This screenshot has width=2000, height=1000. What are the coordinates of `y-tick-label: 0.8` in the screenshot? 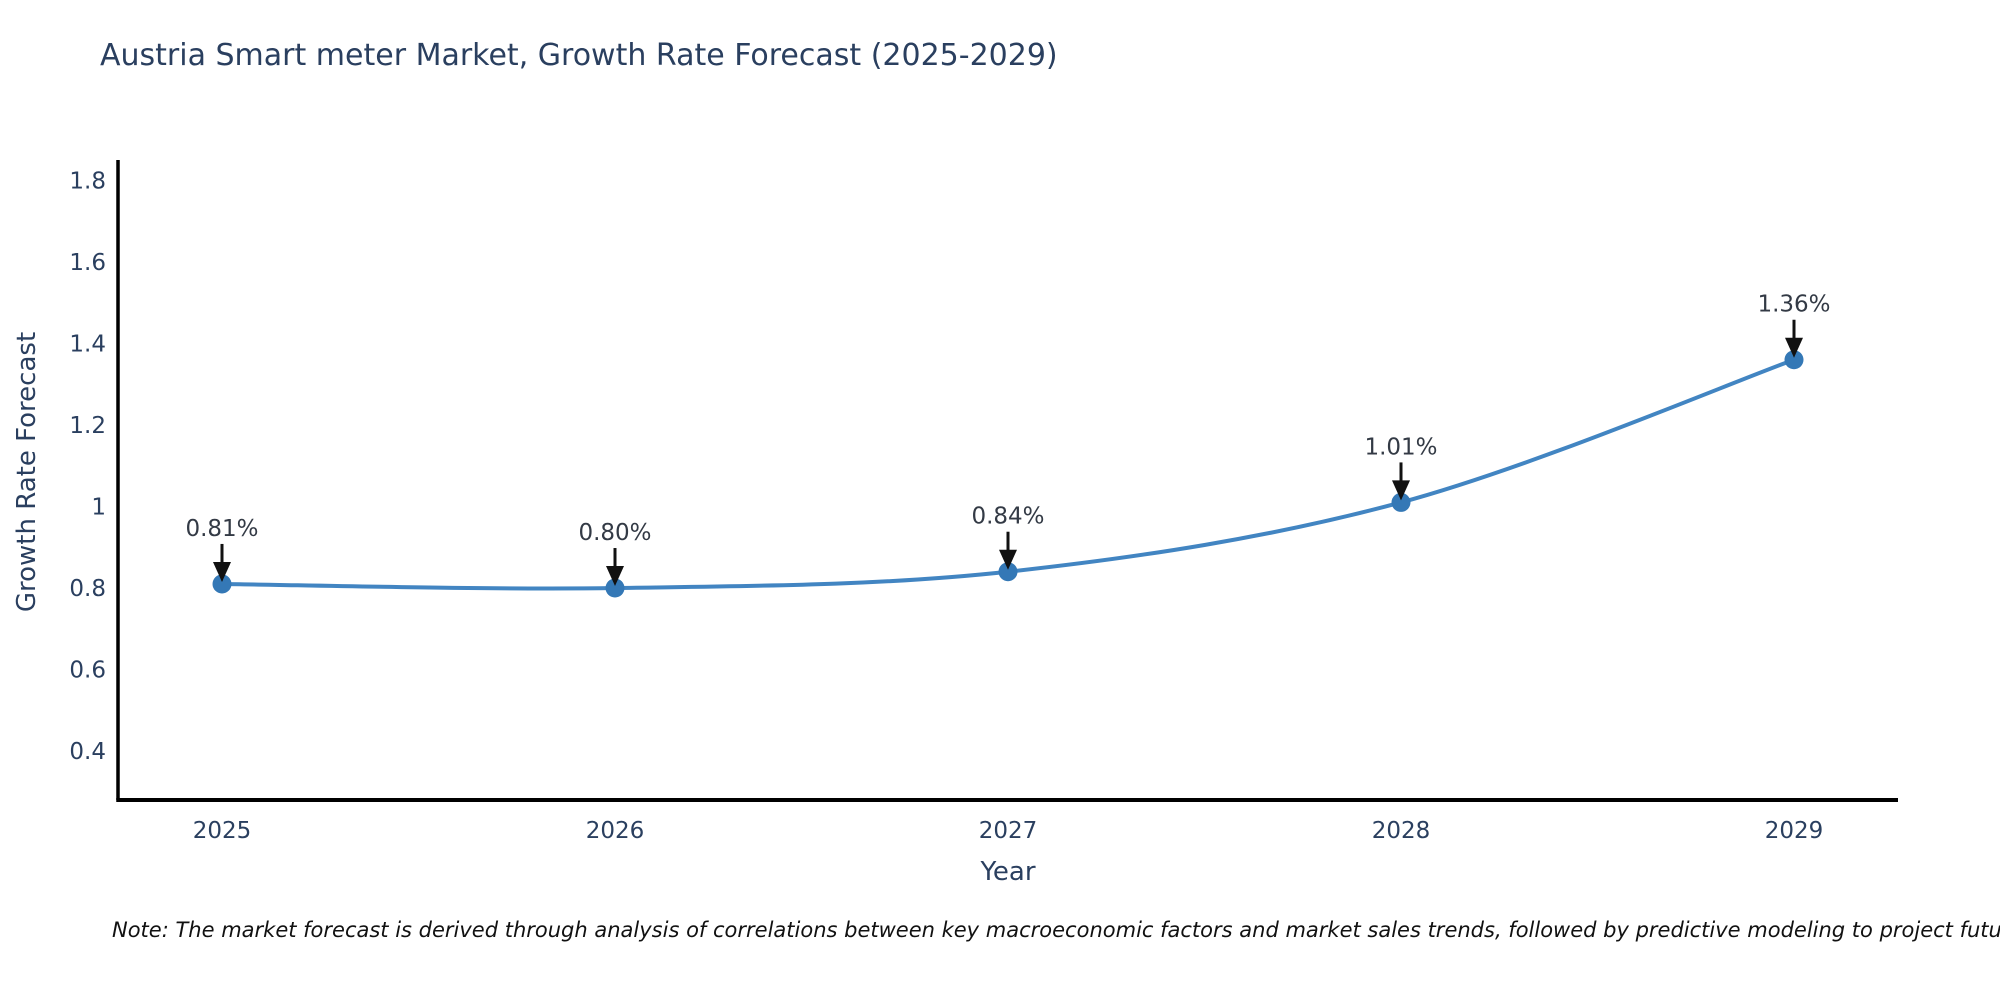 It's located at (87, 589).